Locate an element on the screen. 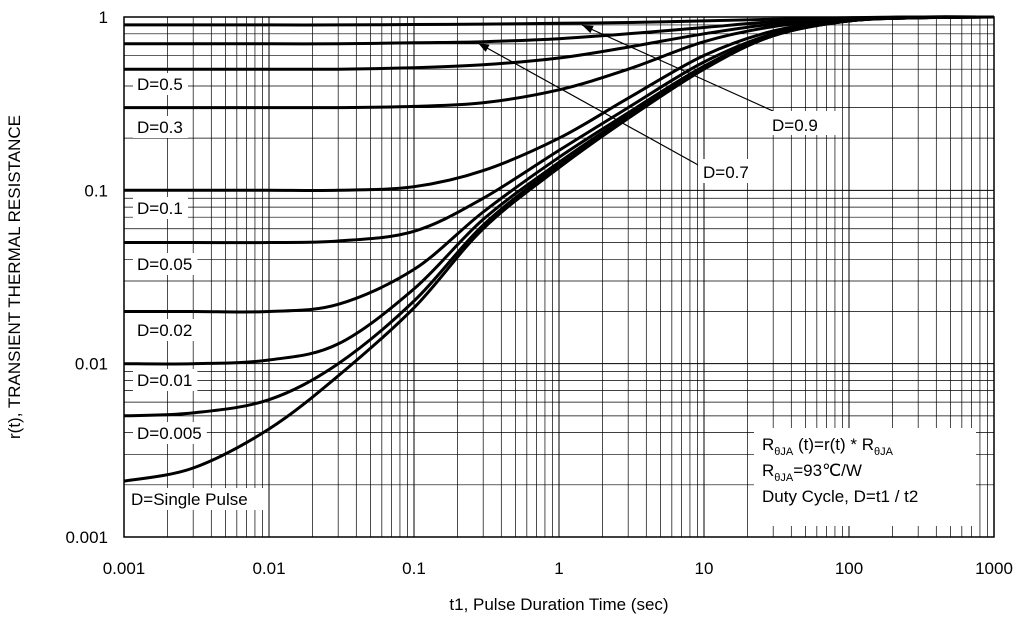 This screenshot has height=618, width=1024. annotation-line-2: RθJA=93℃/W is located at coordinates (812, 472).